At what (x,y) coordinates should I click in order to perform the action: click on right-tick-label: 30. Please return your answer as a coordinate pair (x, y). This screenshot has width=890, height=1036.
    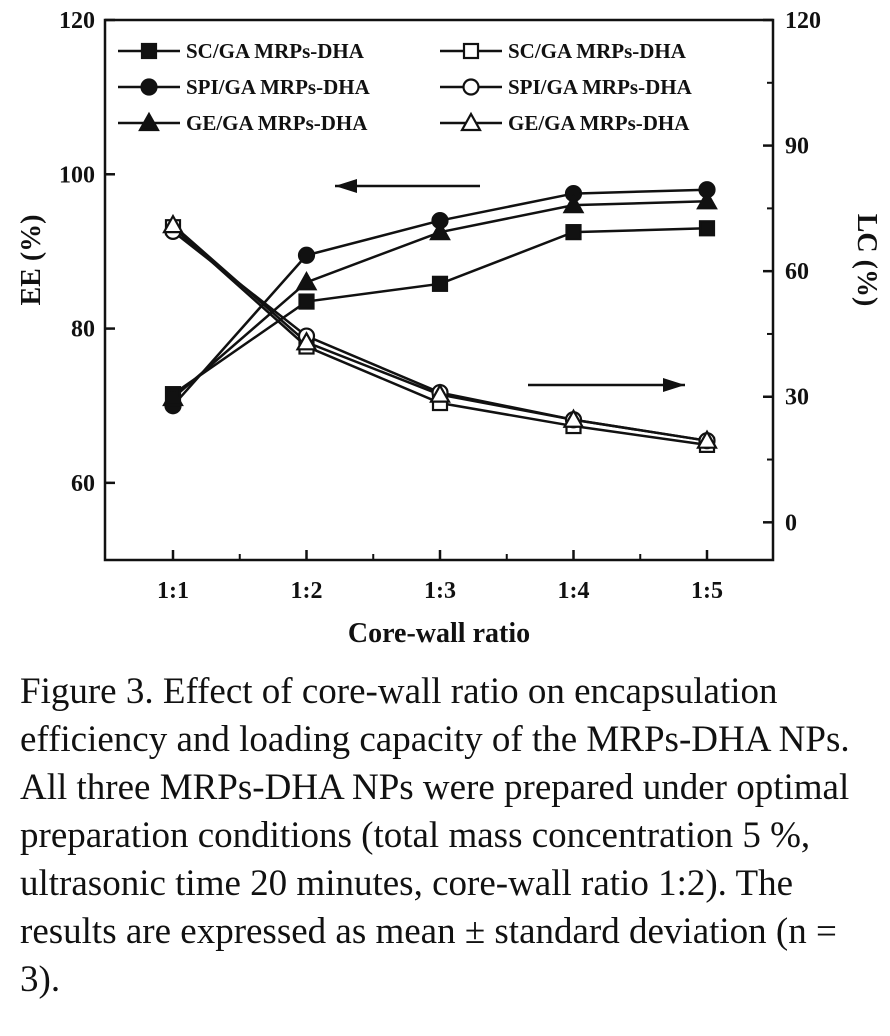
    Looking at the image, I should click on (797, 398).